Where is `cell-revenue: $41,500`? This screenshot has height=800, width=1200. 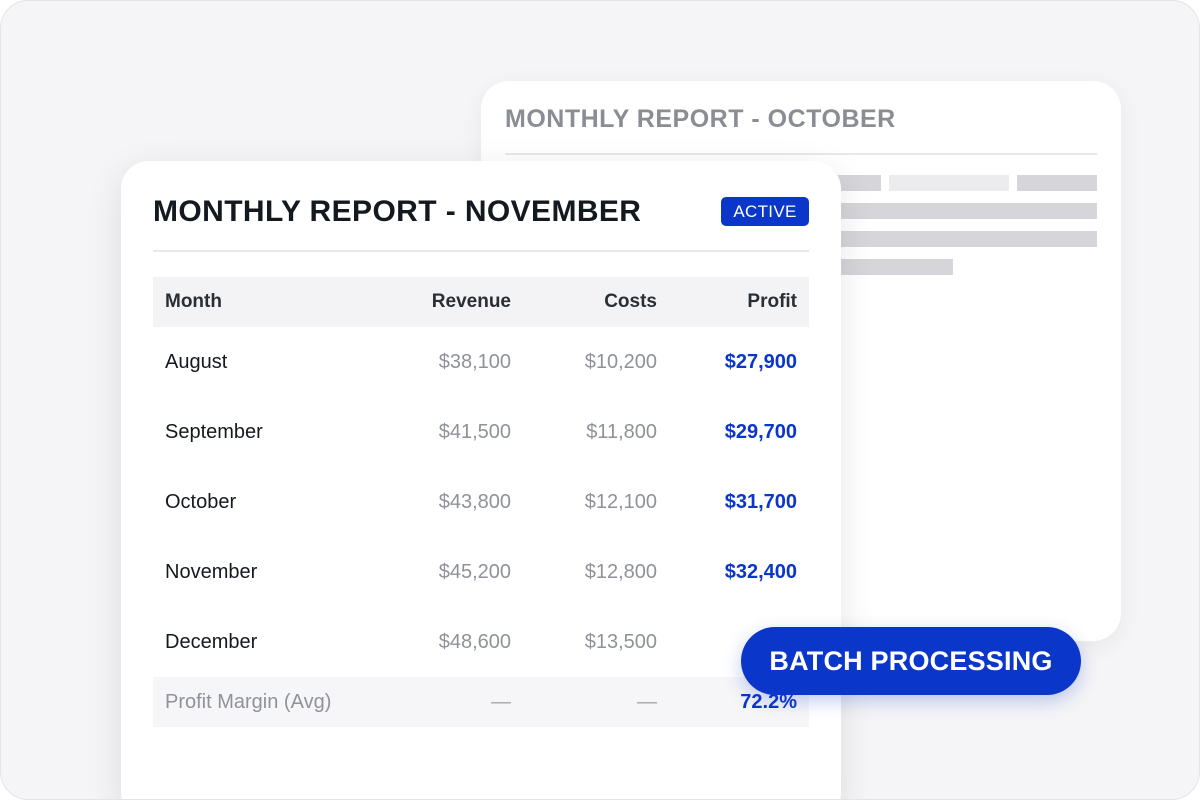 cell-revenue: $41,500 is located at coordinates (474, 431).